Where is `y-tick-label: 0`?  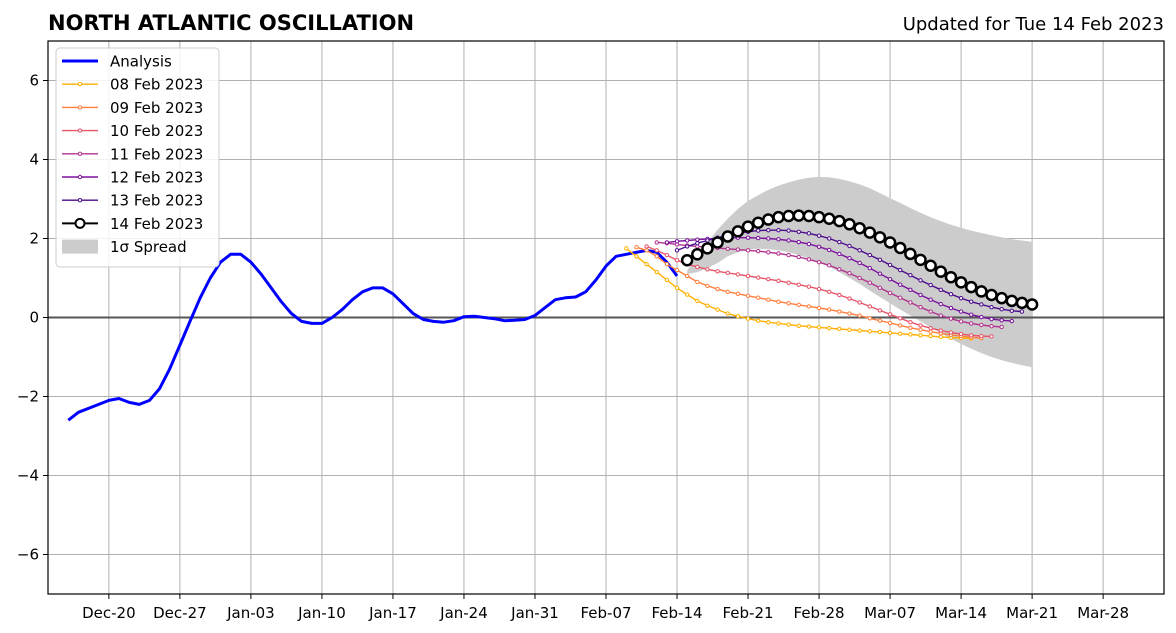 y-tick-label: 0 is located at coordinates (34, 318).